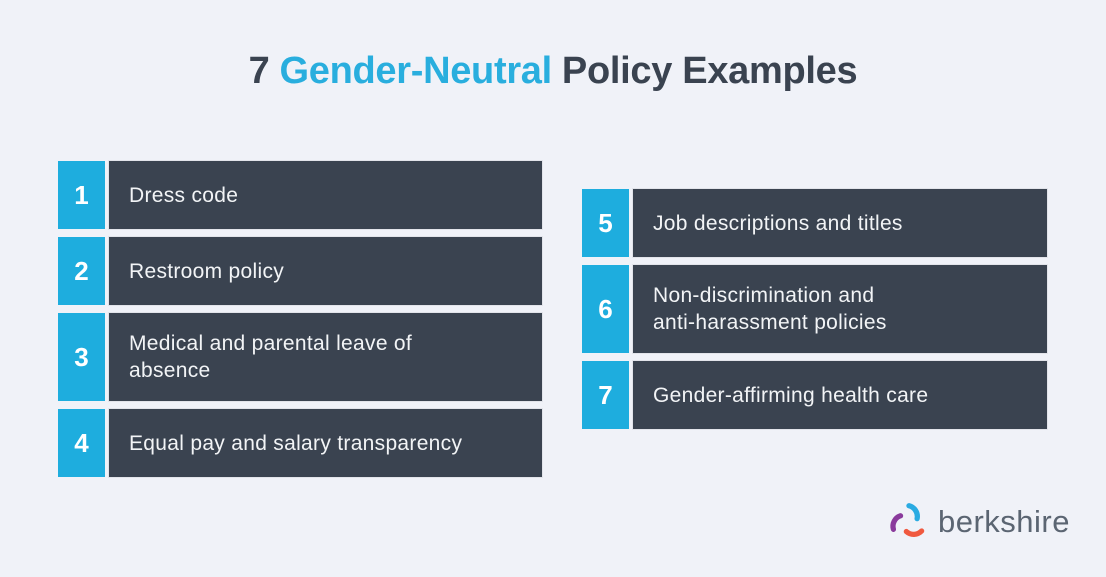 This screenshot has width=1106, height=577. I want to click on policy-item-4: 4 Equal pay and salary transparency, so click(300, 443).